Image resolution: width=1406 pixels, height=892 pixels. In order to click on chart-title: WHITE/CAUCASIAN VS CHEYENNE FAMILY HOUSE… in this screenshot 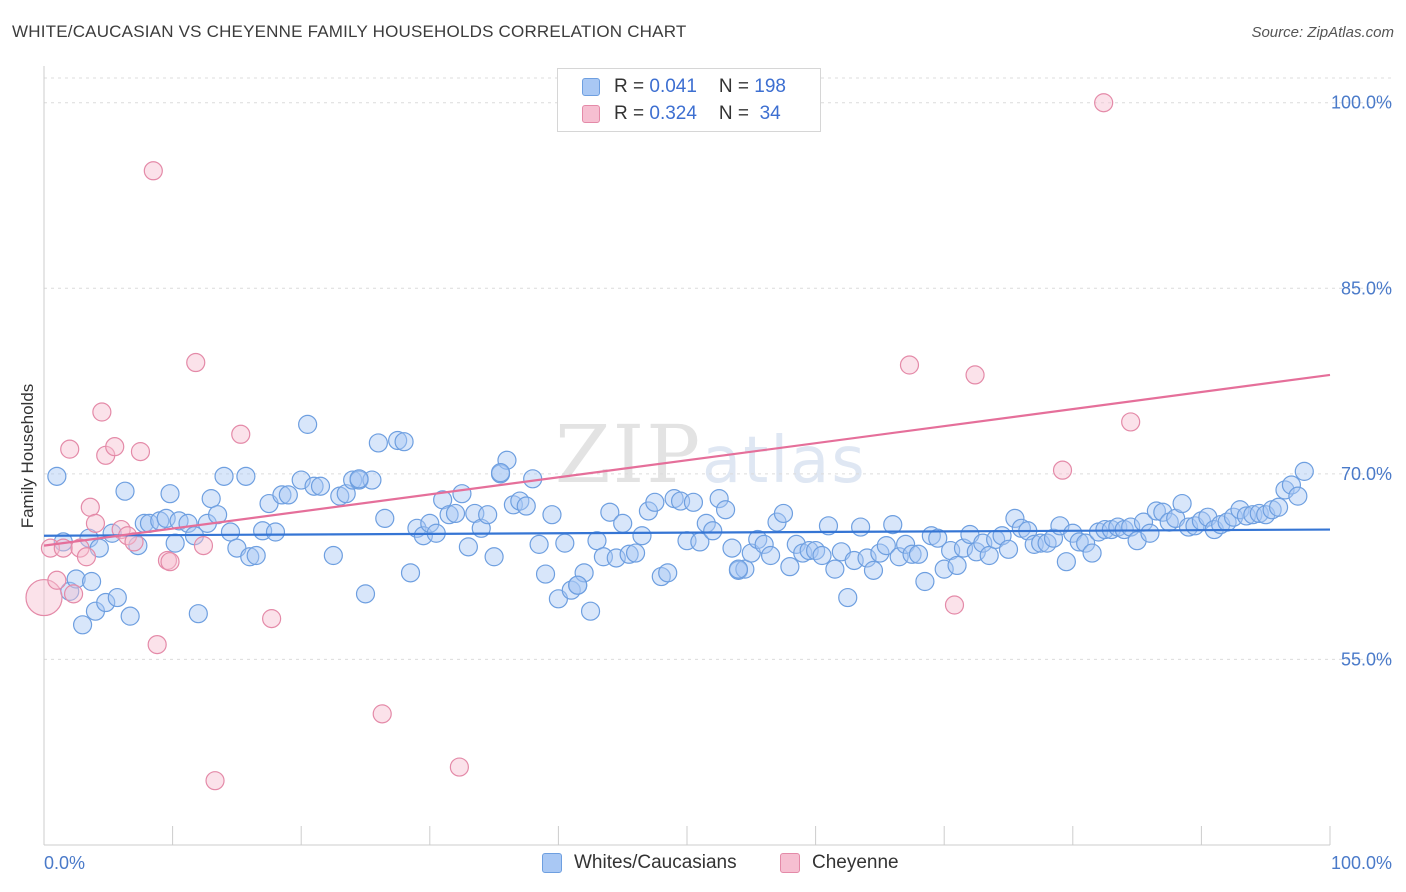, I will do `click(349, 31)`.